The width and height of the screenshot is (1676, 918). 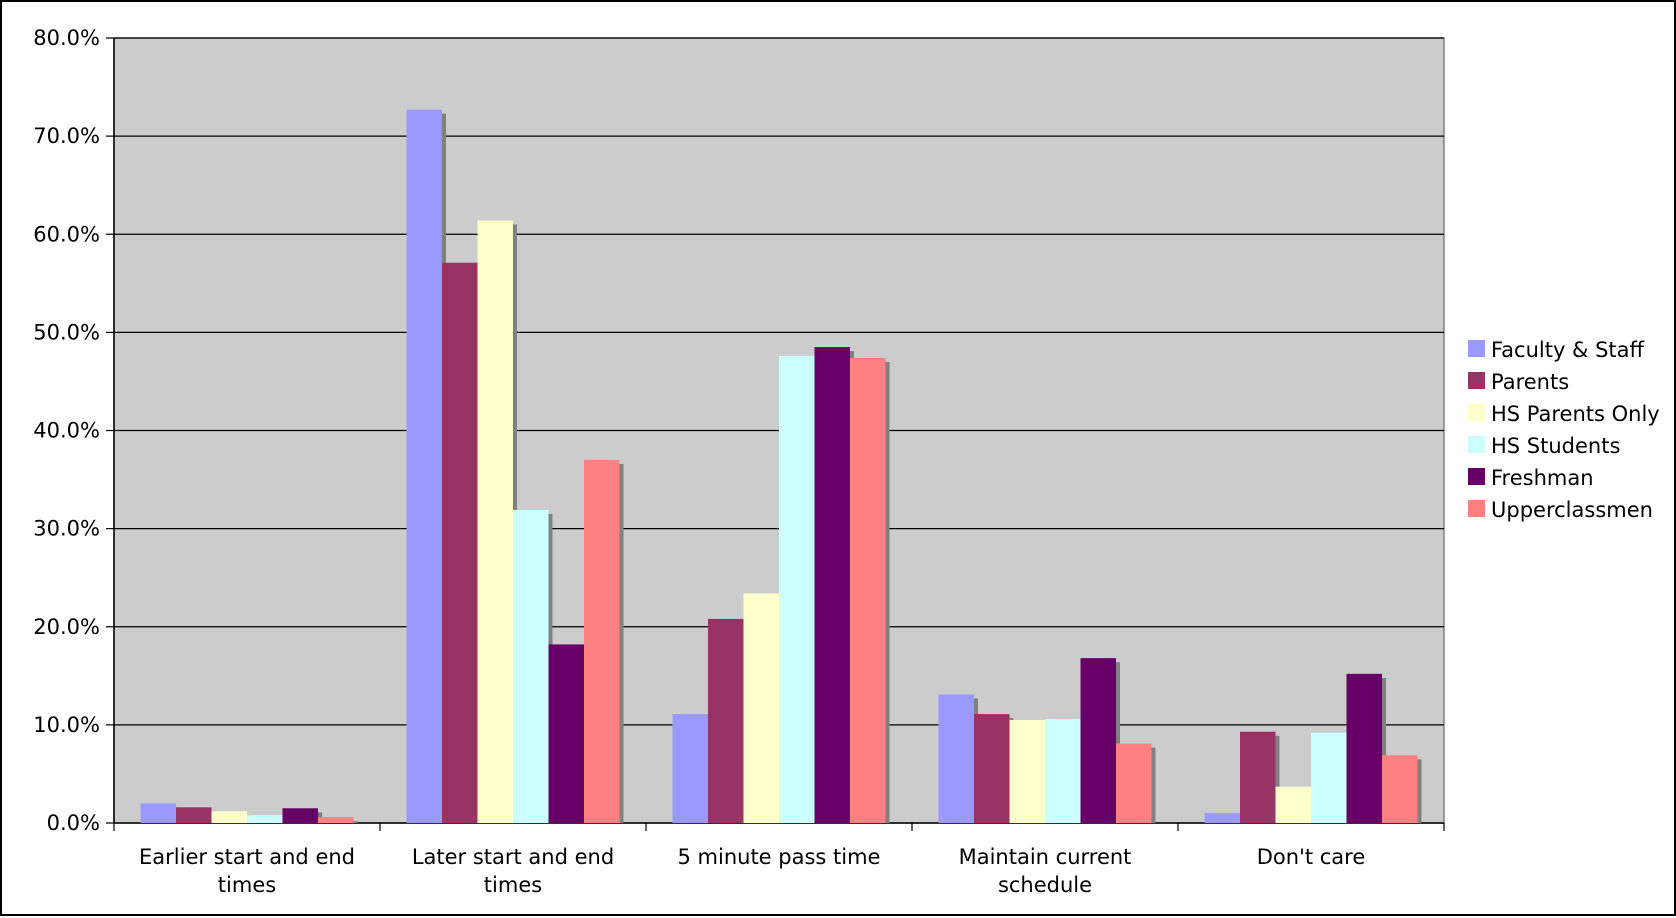 What do you see at coordinates (66, 529) in the screenshot?
I see `y-tick-label: 30.0%` at bounding box center [66, 529].